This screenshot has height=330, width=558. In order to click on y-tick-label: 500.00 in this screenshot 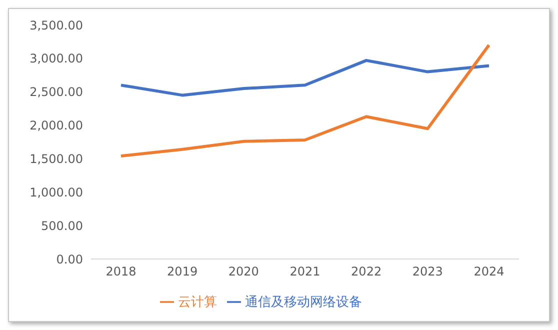, I will do `click(62, 225)`.